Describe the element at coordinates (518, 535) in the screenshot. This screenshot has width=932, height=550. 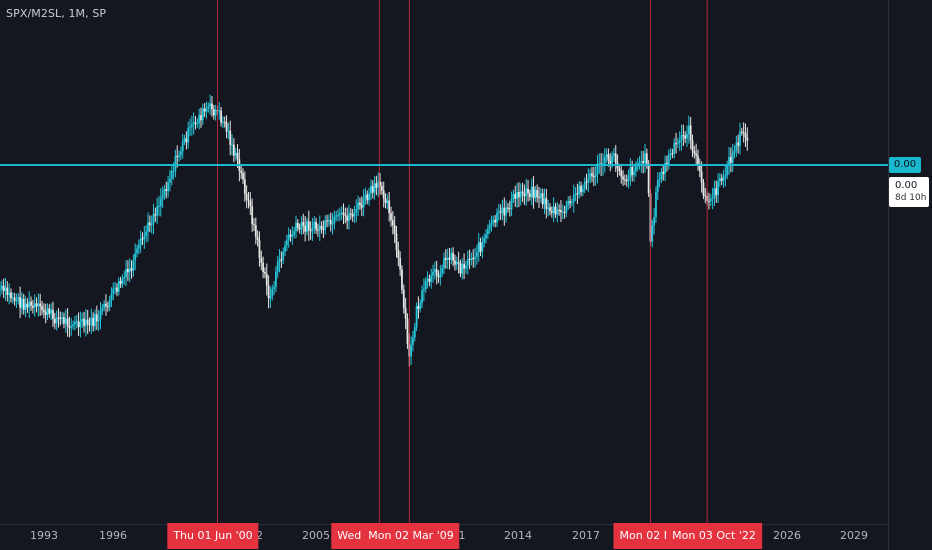
I see `x-tick-label: 2014` at that location.